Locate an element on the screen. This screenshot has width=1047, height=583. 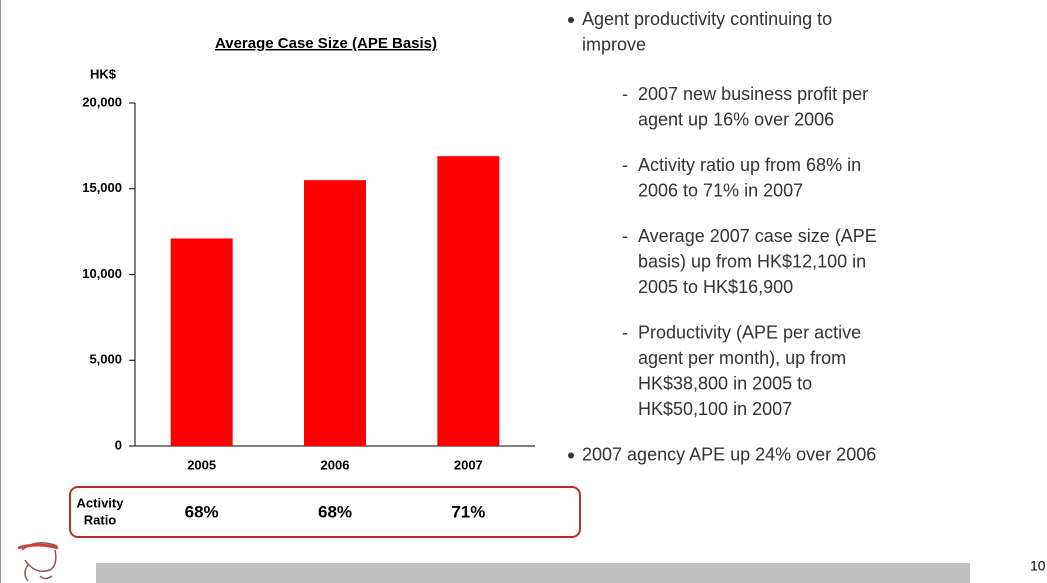
x-tick-label: 2005 is located at coordinates (201, 464).